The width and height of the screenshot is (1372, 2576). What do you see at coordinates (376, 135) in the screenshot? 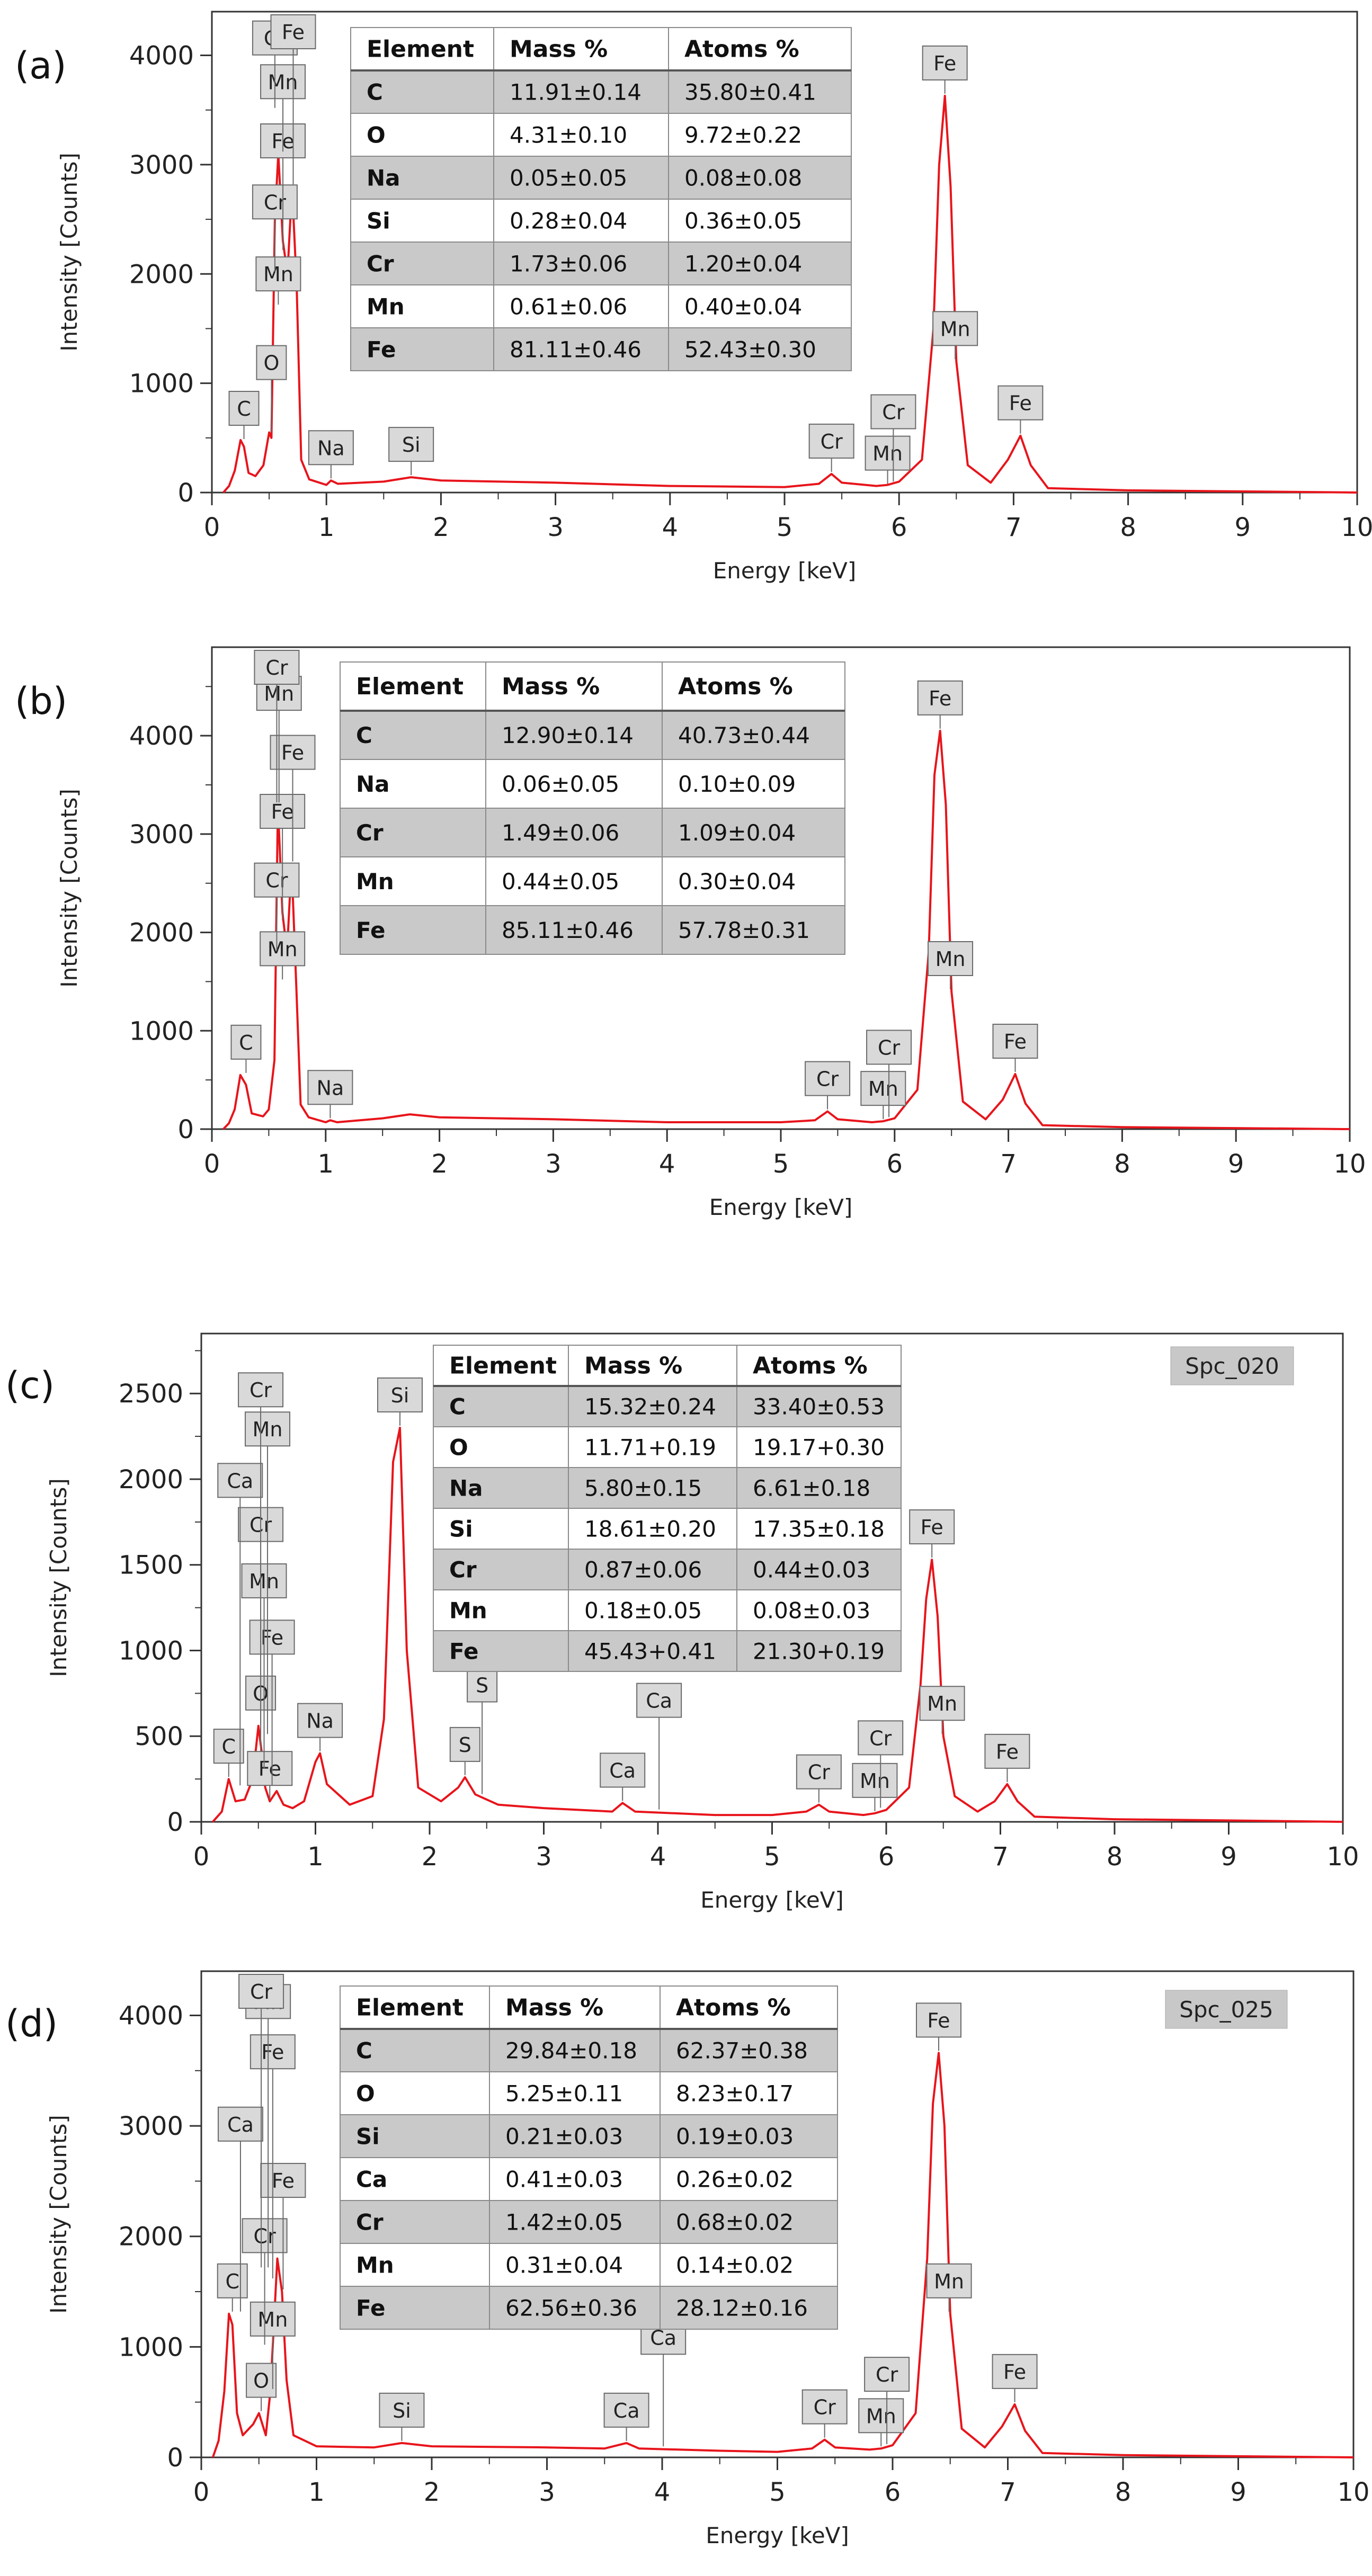
I see `table-cell: O` at bounding box center [376, 135].